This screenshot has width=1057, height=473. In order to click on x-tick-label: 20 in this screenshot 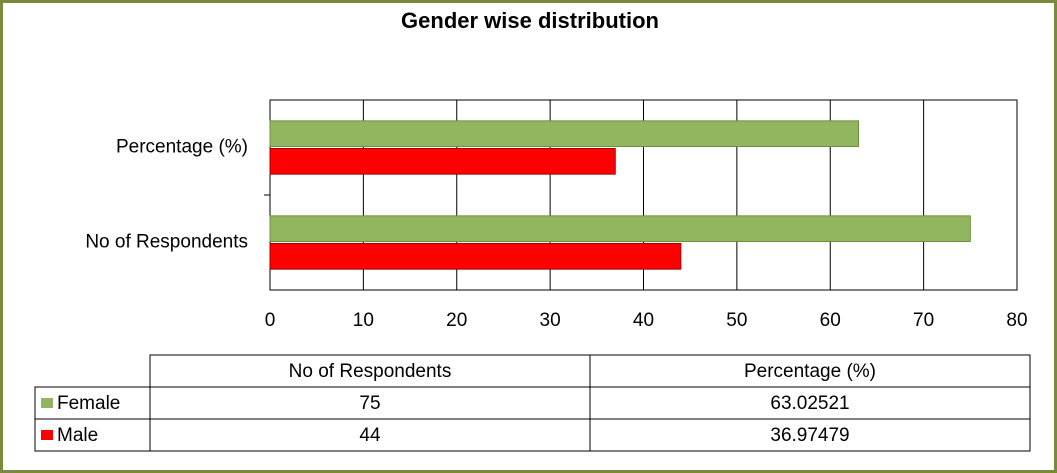, I will do `click(456, 320)`.